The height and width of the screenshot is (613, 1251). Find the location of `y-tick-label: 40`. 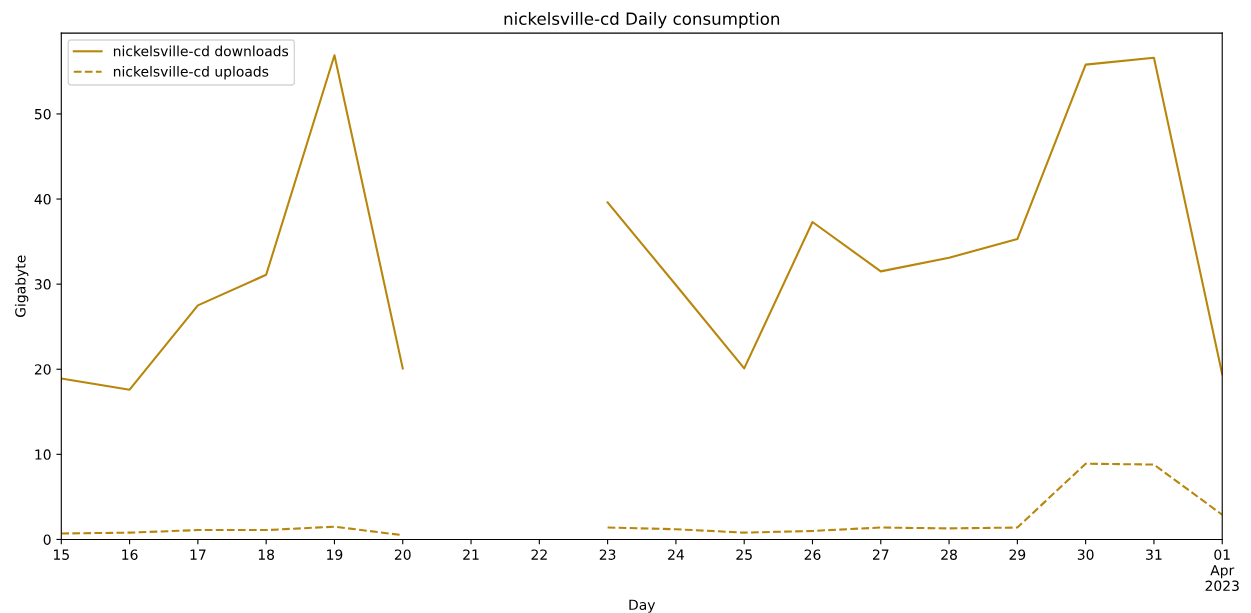

y-tick-label: 40 is located at coordinates (42, 199).